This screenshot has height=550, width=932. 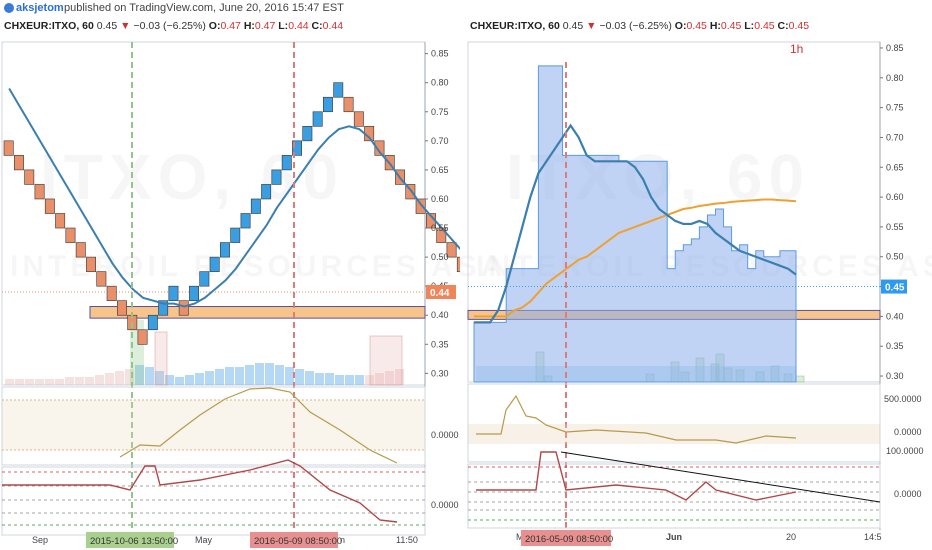 What do you see at coordinates (317, 26) in the screenshot?
I see `left-close-label: C:` at bounding box center [317, 26].